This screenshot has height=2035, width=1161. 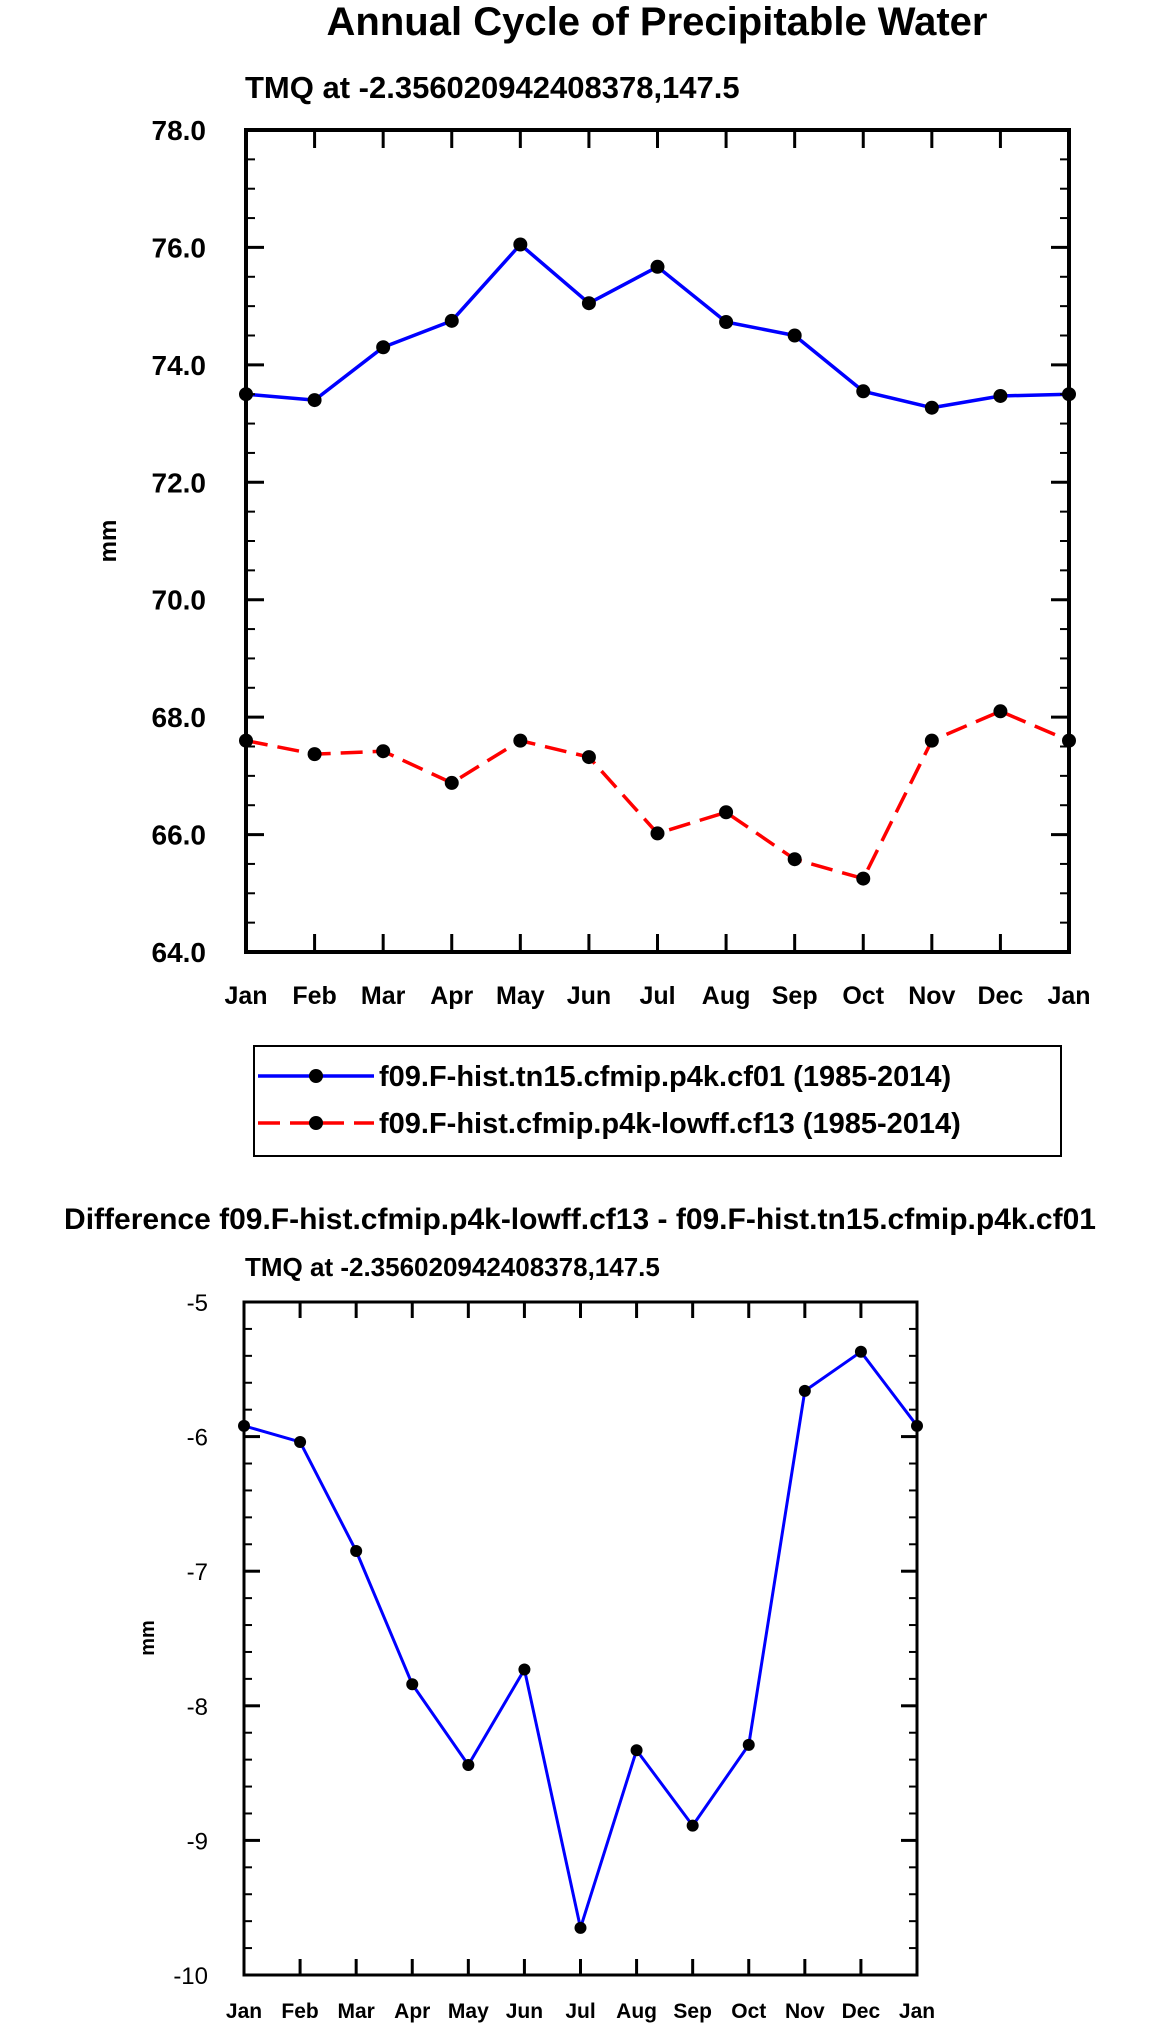 I want to click on legend-box, so click(x=657, y=1101).